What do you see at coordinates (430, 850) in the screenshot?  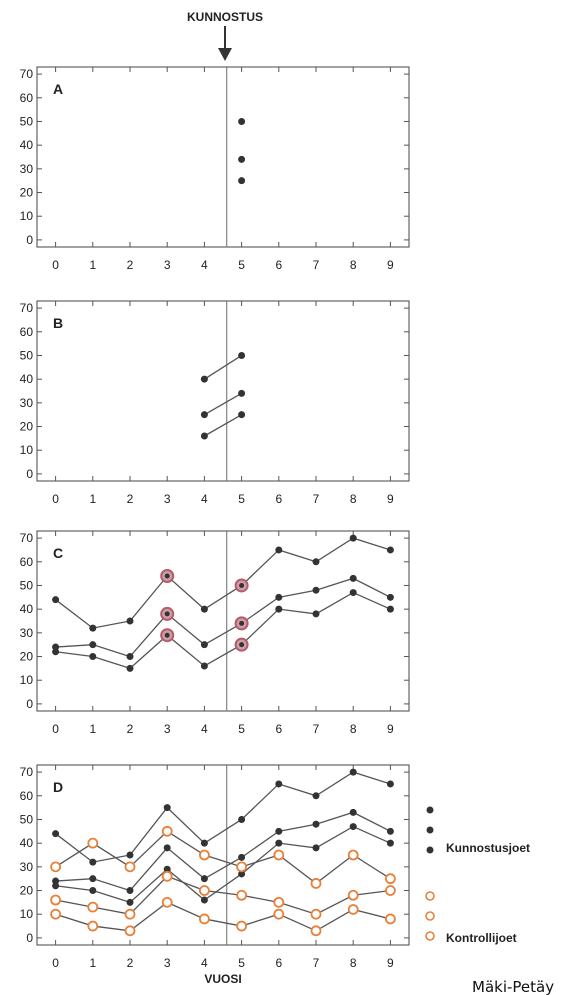 I see `legend-marker-restored` at bounding box center [430, 850].